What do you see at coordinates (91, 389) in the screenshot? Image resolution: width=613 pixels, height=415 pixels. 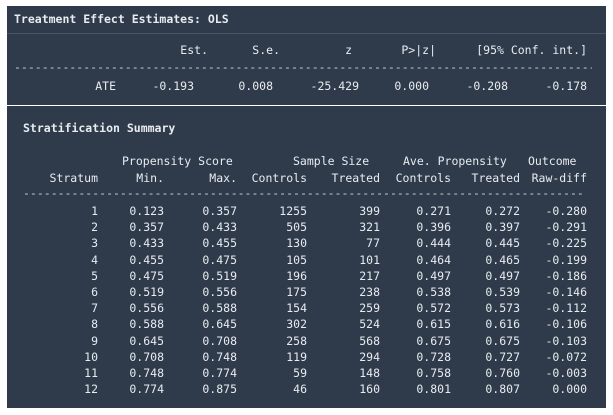 I see `cell-stratum: 12` at bounding box center [91, 389].